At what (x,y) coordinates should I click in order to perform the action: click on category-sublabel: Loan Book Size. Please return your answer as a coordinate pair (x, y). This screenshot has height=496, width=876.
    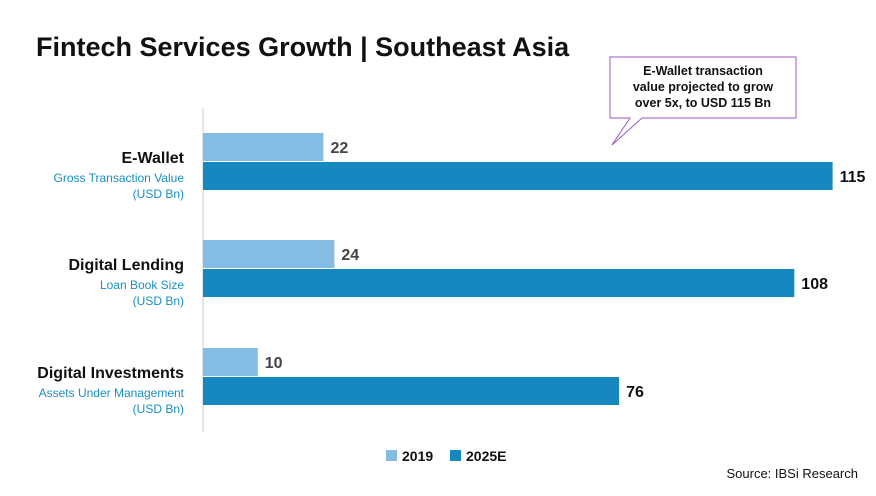
    Looking at the image, I should click on (142, 285).